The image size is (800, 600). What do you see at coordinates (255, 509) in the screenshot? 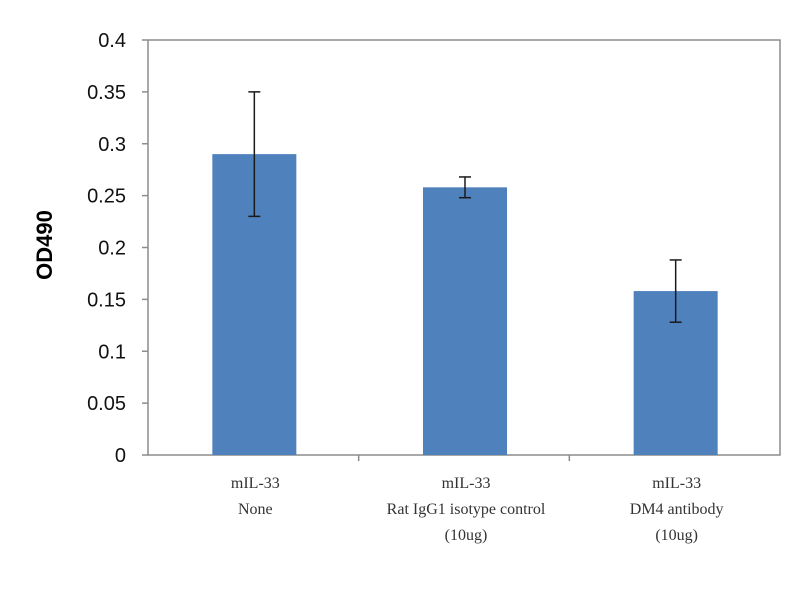
I see `x-category-label: None` at bounding box center [255, 509].